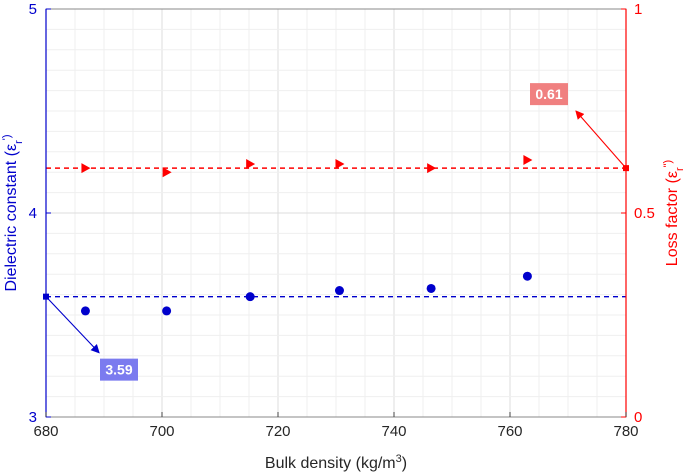 The height and width of the screenshot is (475, 688). Describe the element at coordinates (13, 212) in the screenshot. I see `y-left-axis-label: Dielectric constant (εr')` at that location.